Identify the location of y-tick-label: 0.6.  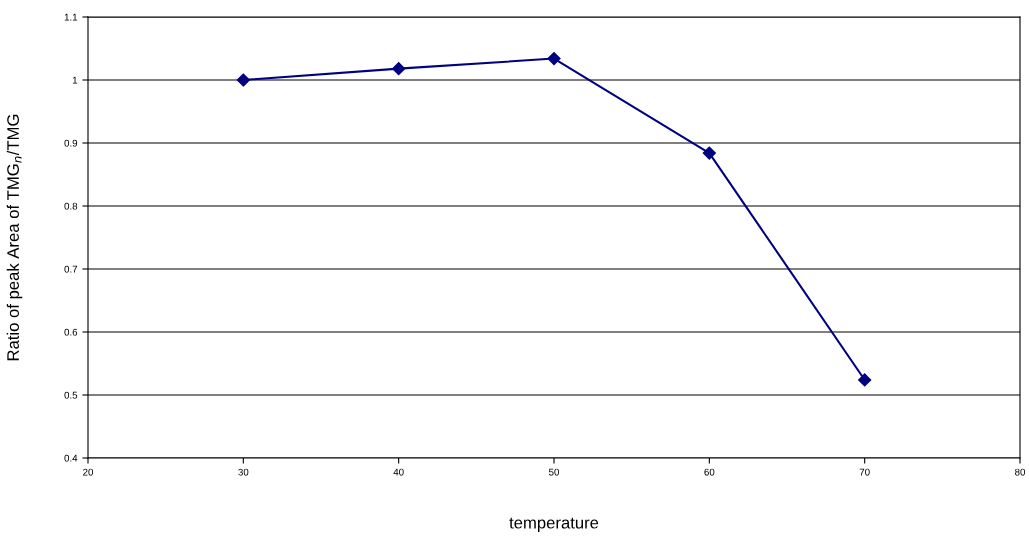
(71, 332).